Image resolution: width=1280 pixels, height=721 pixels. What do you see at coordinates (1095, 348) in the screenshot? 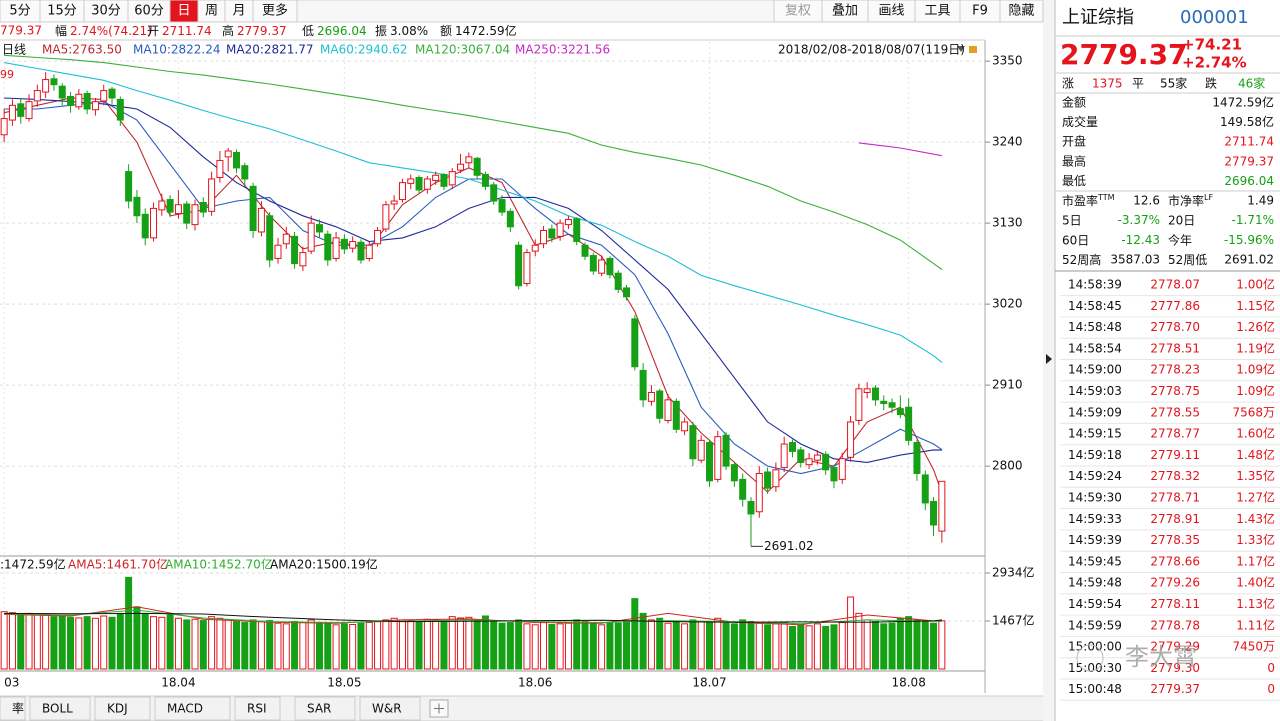
I see `trade-time: 14:58:54` at bounding box center [1095, 348].